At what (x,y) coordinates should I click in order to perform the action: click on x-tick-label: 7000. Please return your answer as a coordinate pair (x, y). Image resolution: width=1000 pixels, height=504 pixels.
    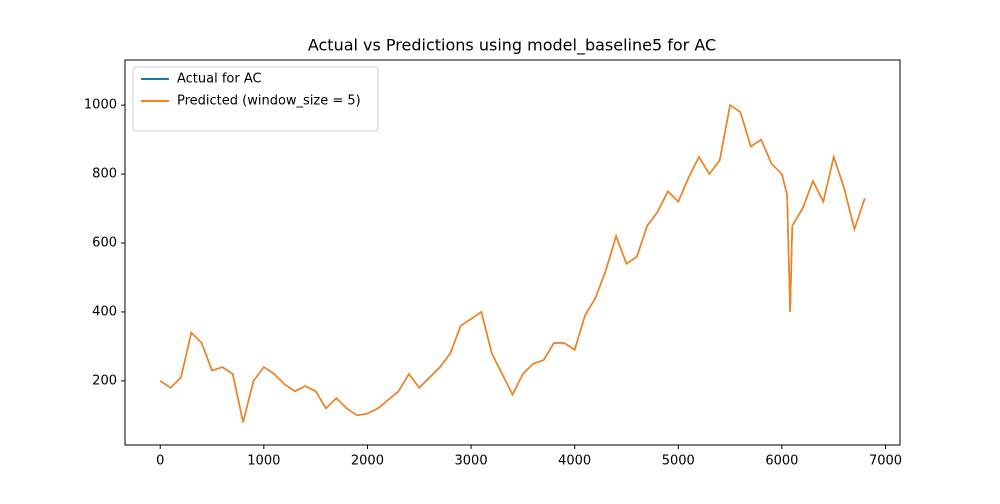
    Looking at the image, I should click on (885, 461).